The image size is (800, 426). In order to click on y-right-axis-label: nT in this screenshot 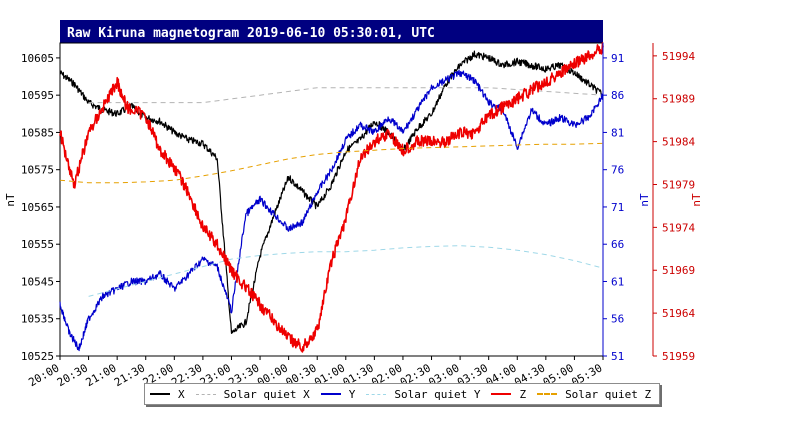, I will do `click(696, 200)`.